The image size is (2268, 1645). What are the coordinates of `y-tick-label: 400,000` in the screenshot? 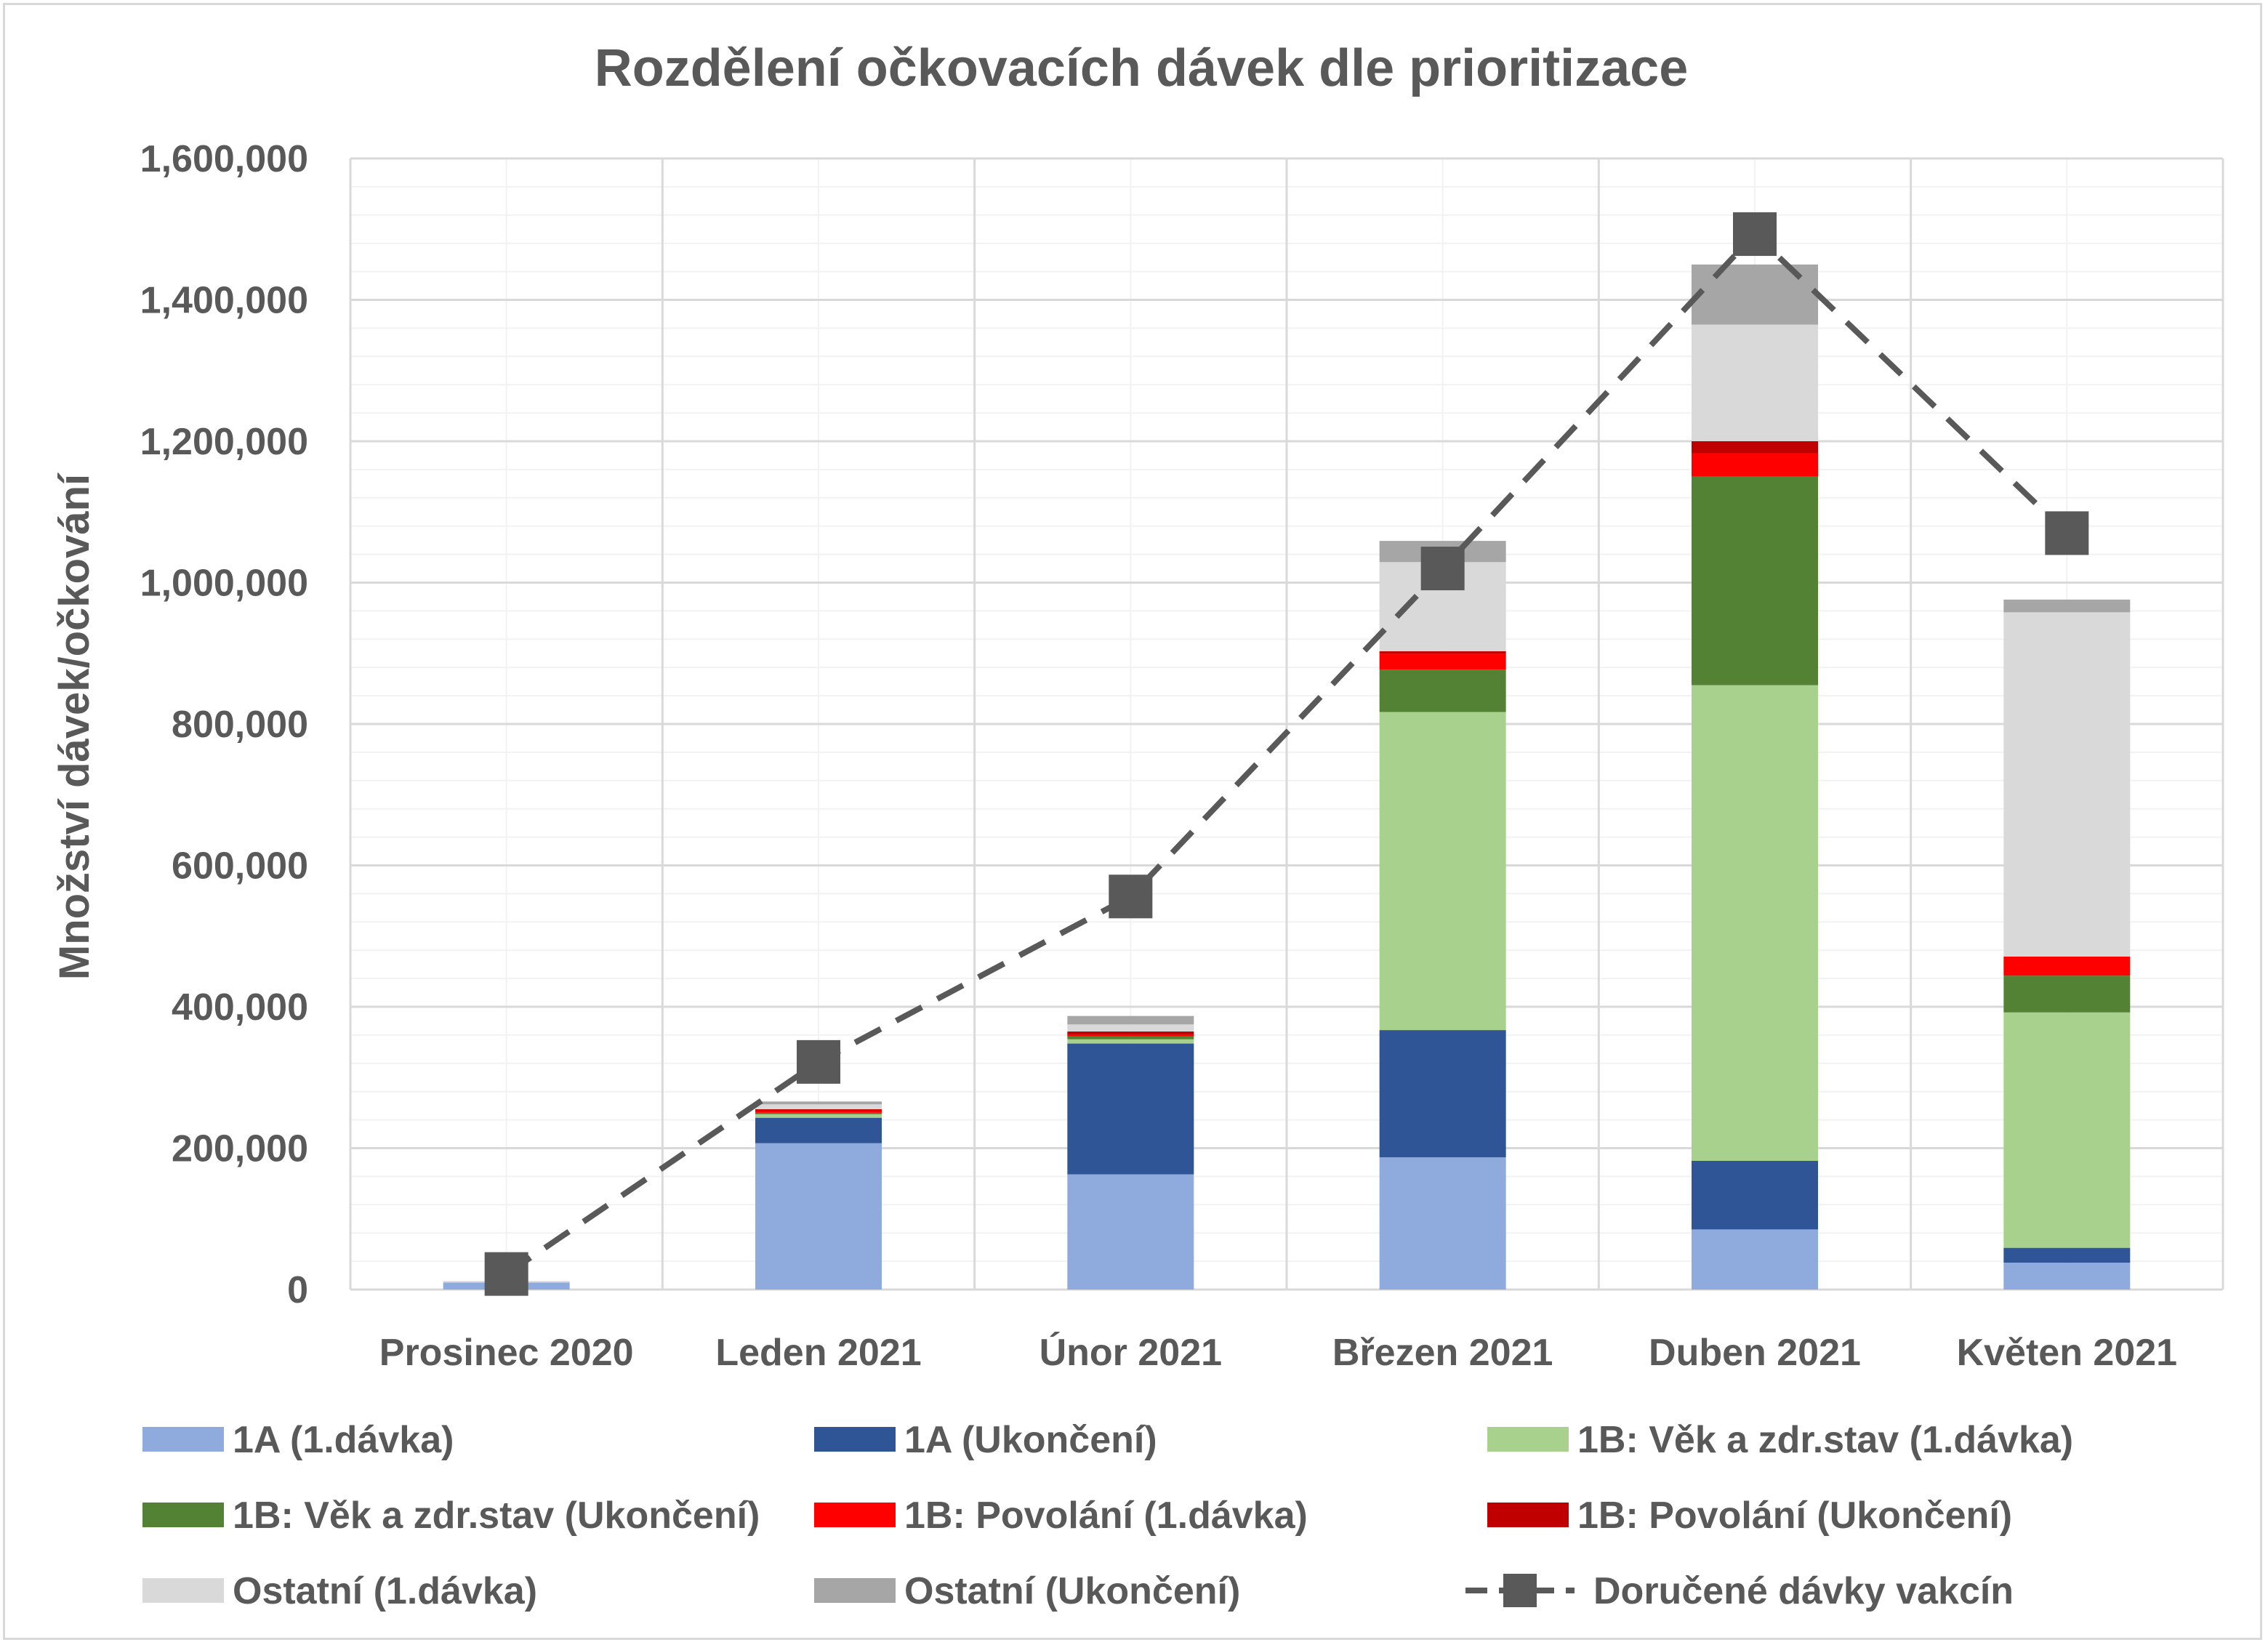 It's located at (240, 1007).